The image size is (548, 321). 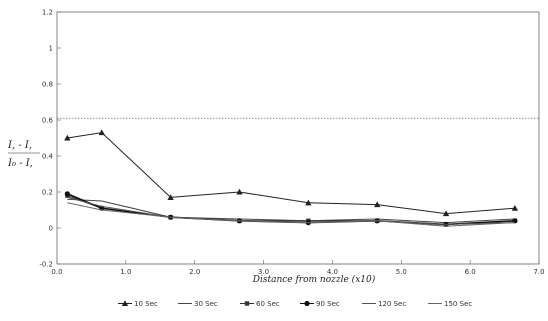 I want to click on legend-label: 30 Sec, so click(x=206, y=304).